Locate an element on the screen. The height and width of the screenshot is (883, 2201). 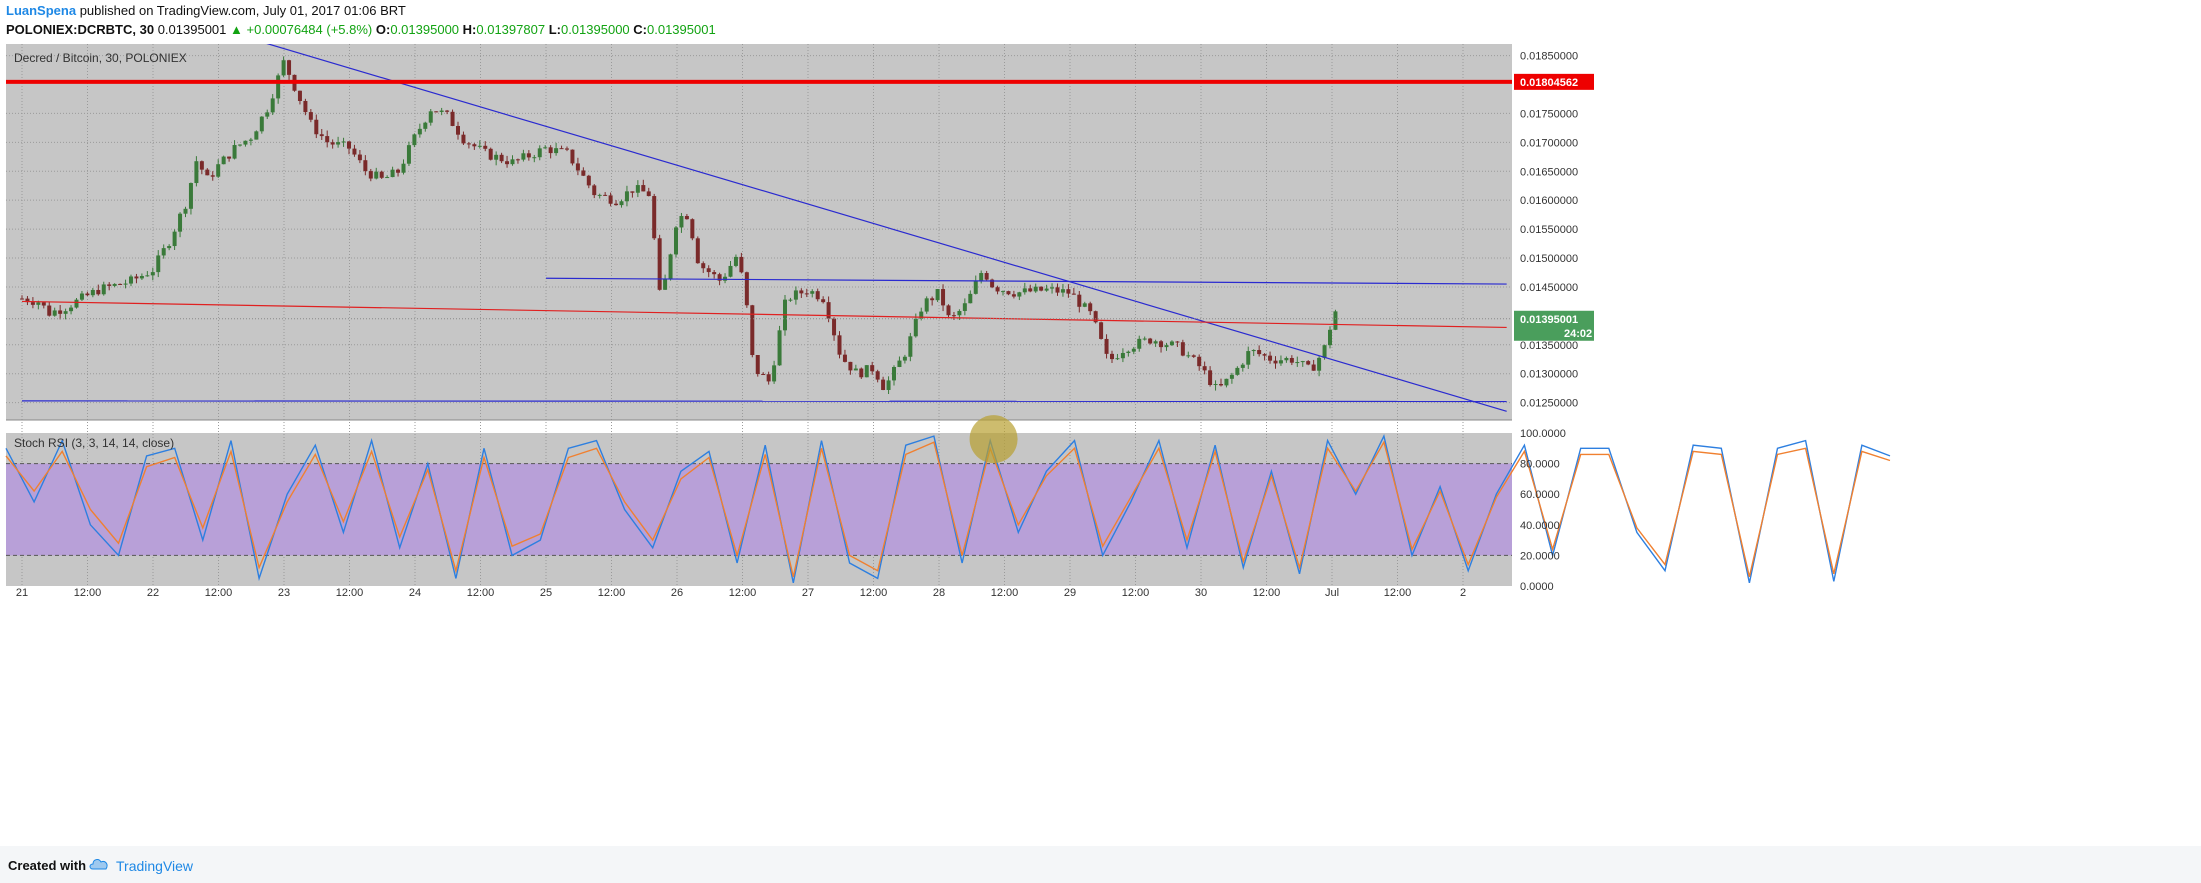
tradingview-brand: TradingView is located at coordinates (155, 866).